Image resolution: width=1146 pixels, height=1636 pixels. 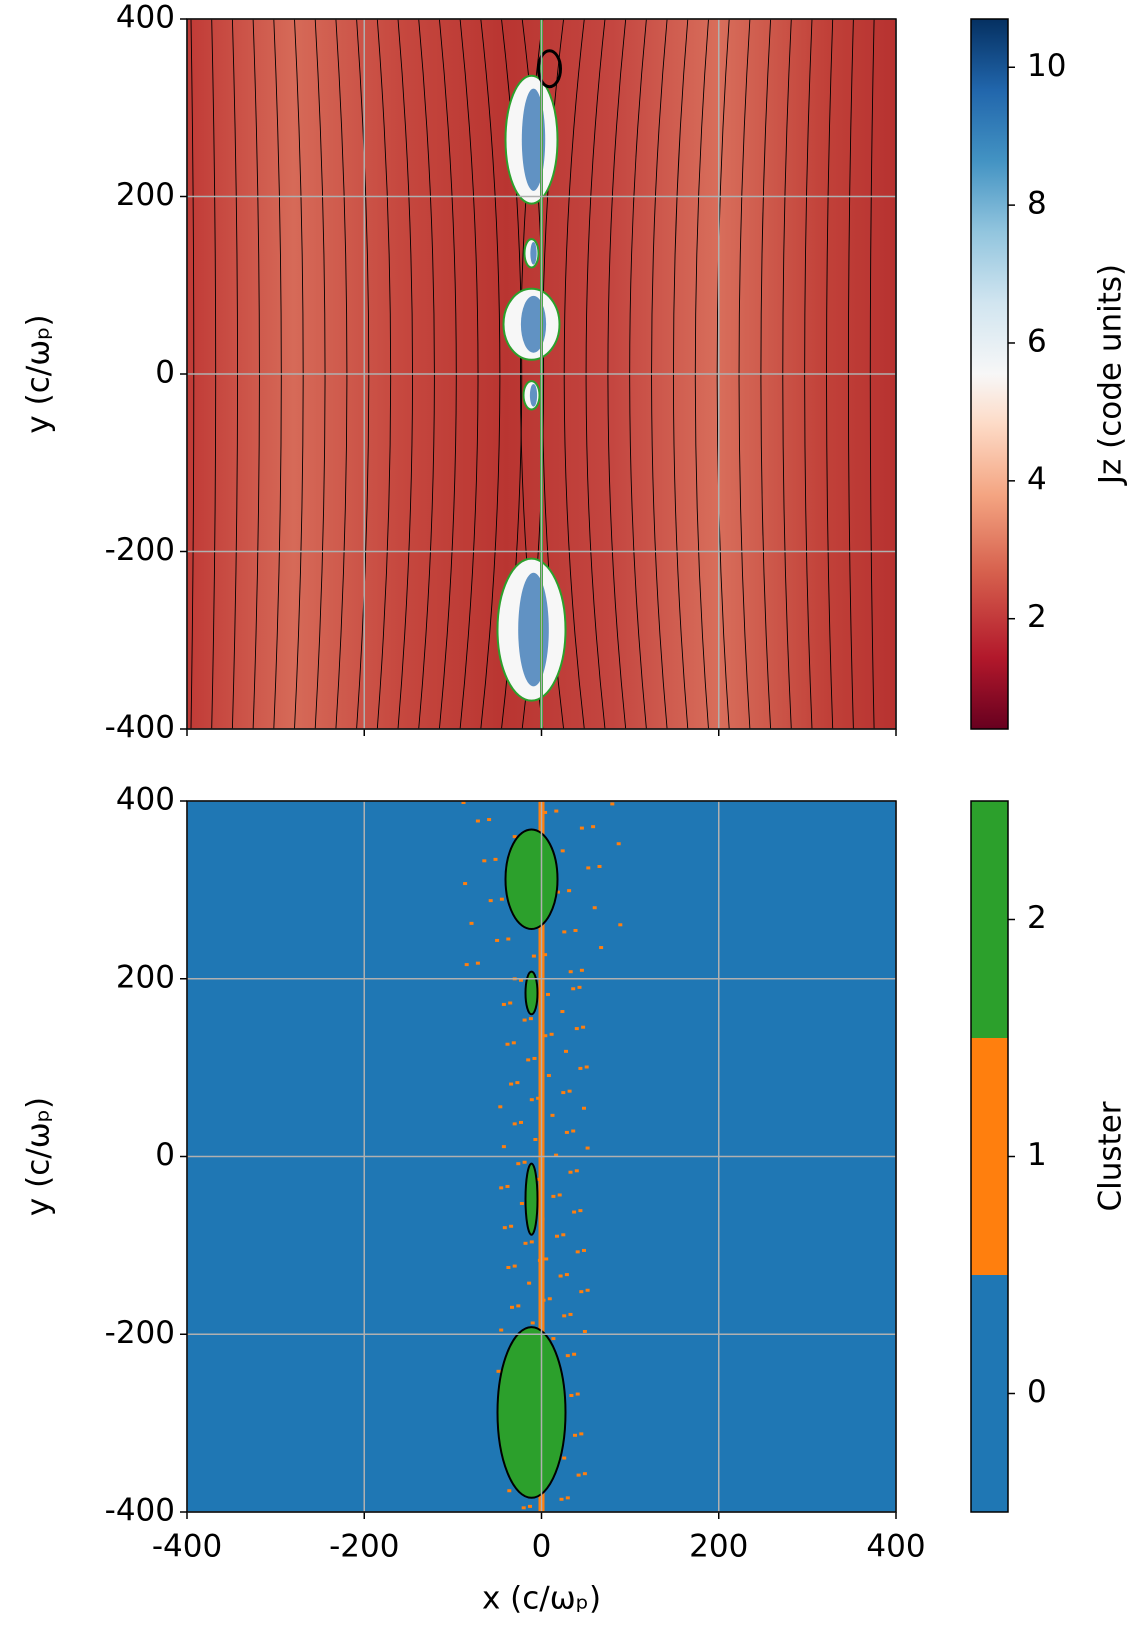 What do you see at coordinates (187, 1547) in the screenshot?
I see `x-tick-label: -400` at bounding box center [187, 1547].